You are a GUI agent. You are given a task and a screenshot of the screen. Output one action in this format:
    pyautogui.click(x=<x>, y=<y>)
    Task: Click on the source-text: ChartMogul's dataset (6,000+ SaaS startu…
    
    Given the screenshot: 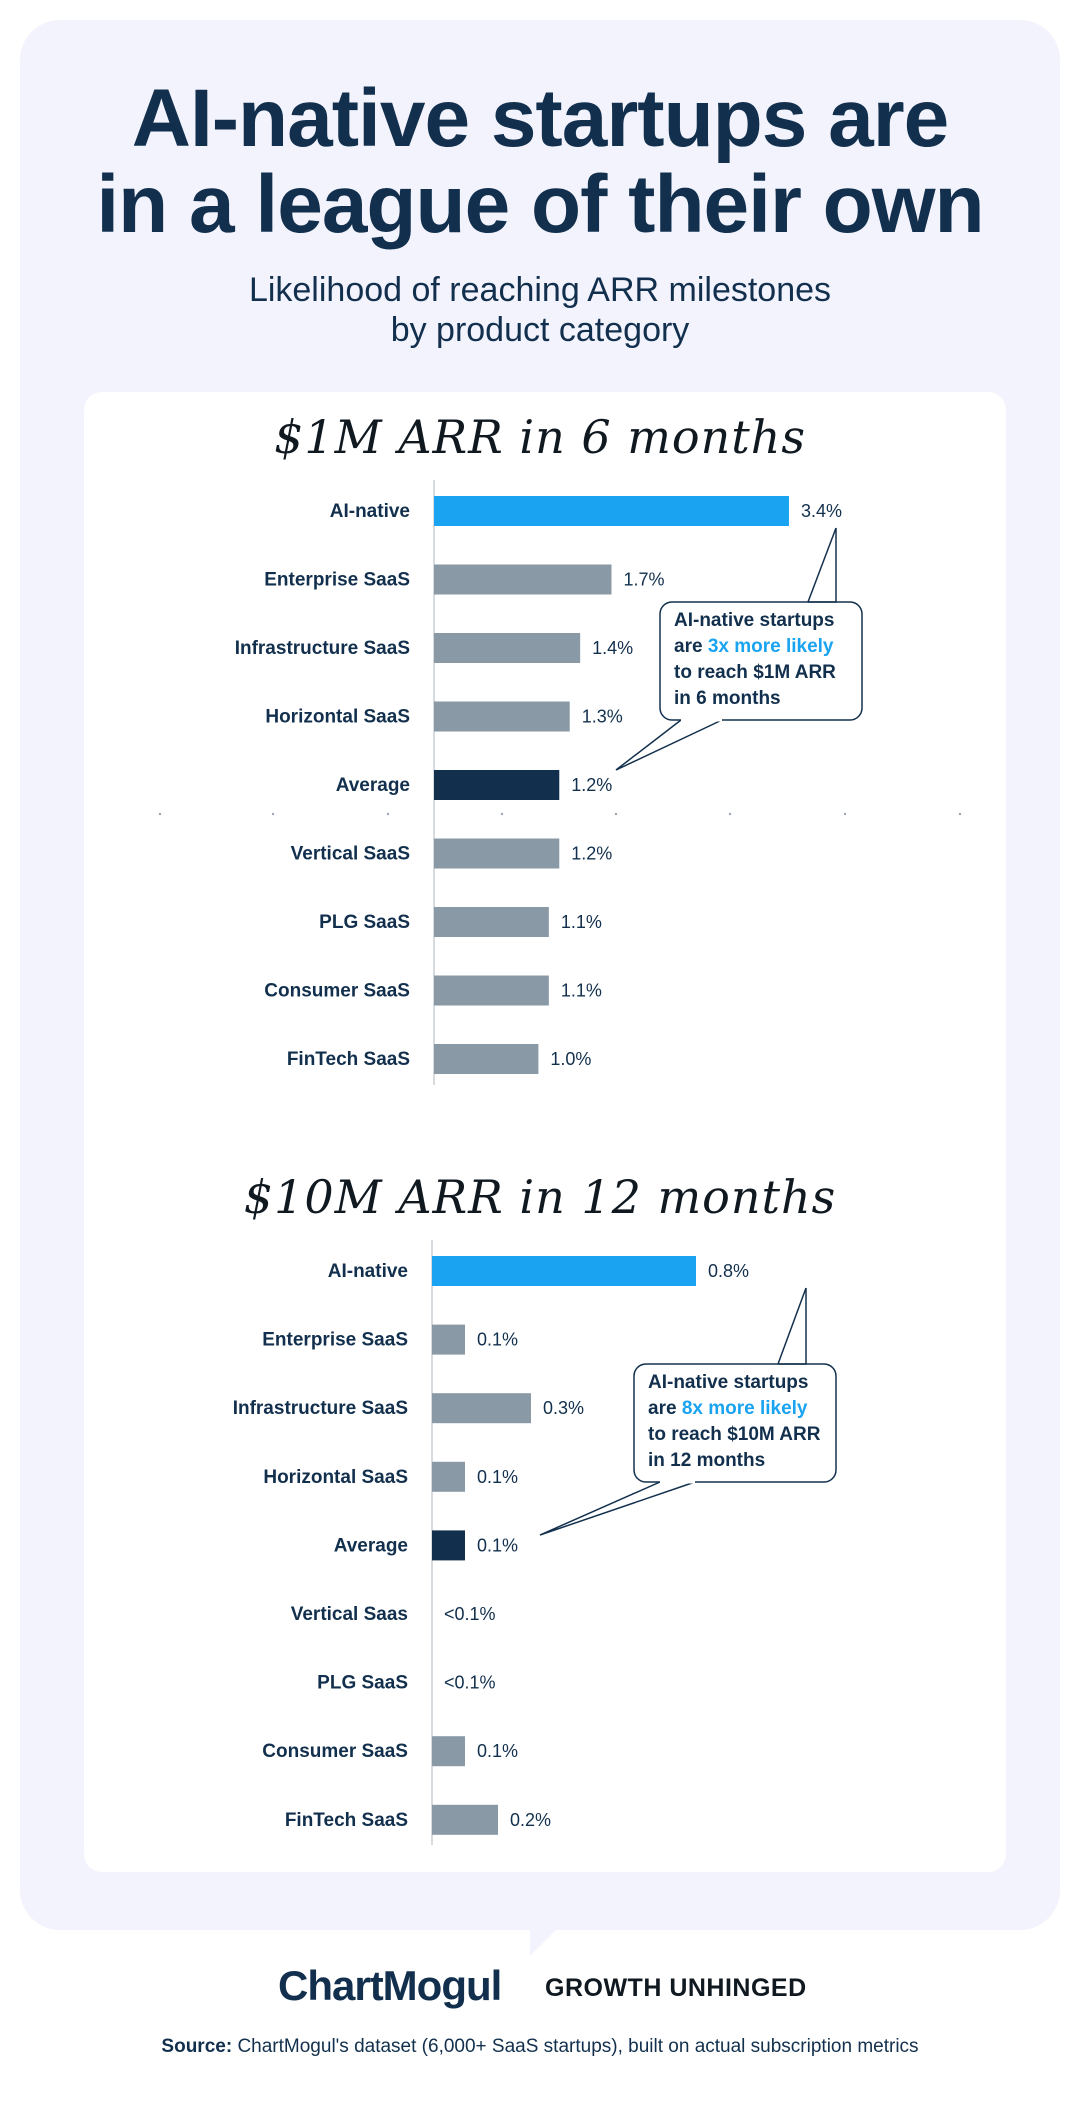 What is the action you would take?
    pyautogui.click(x=575, y=2046)
    